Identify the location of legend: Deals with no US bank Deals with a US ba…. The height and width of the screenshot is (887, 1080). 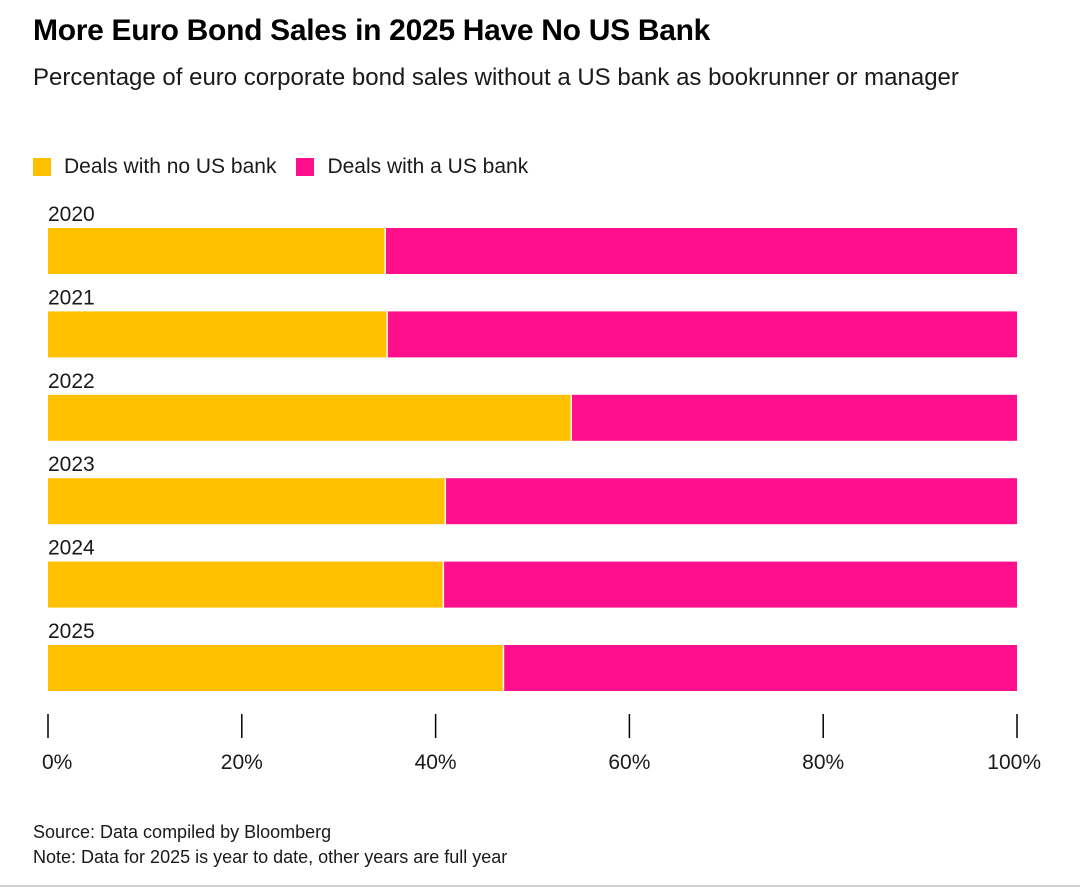
(290, 167).